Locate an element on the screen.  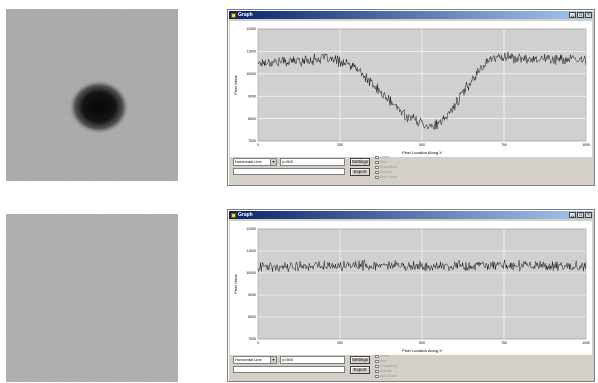
dark-spot is located at coordinates (99, 107).